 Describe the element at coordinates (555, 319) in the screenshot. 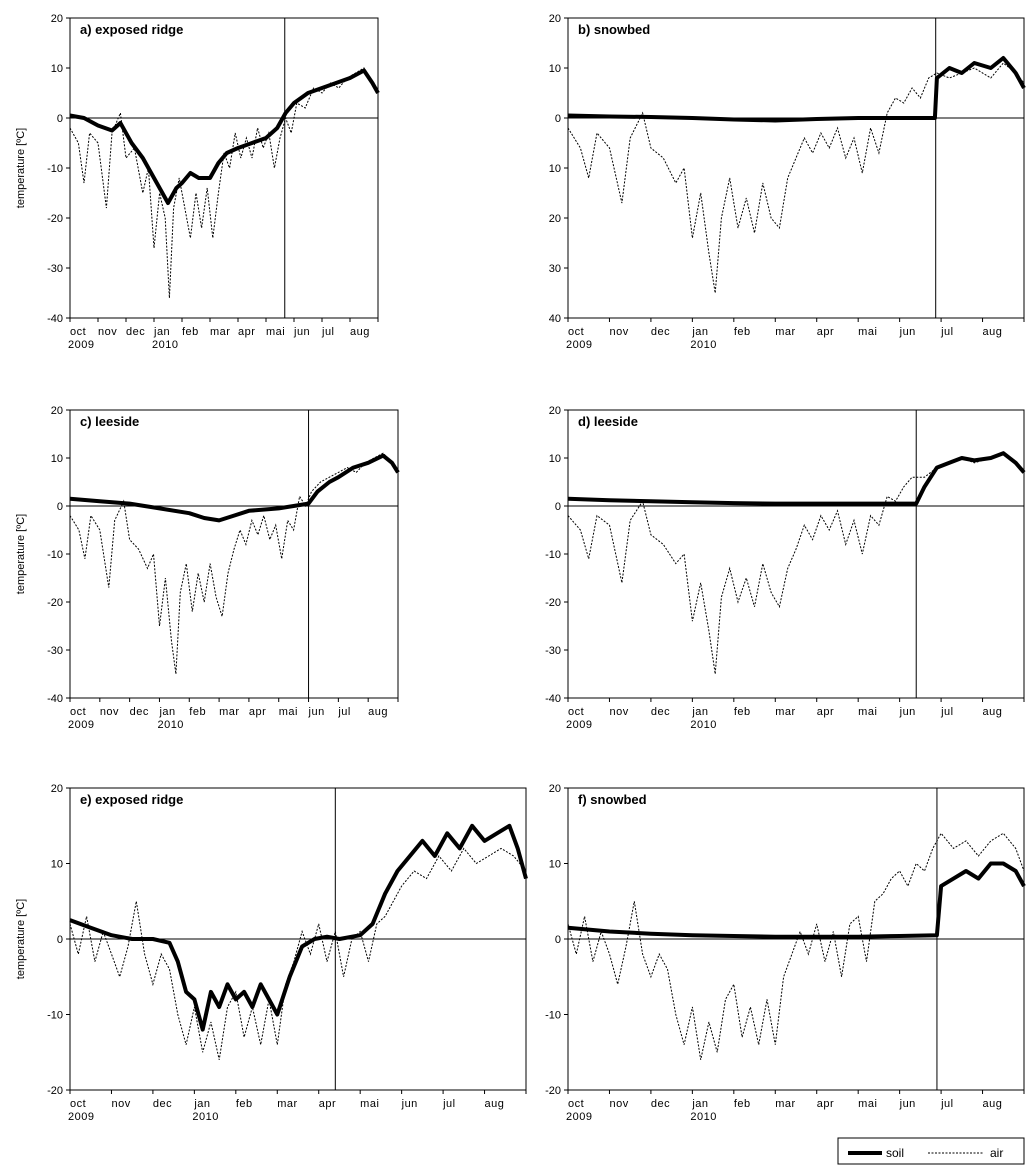

I see `y-tick-label: 40` at that location.